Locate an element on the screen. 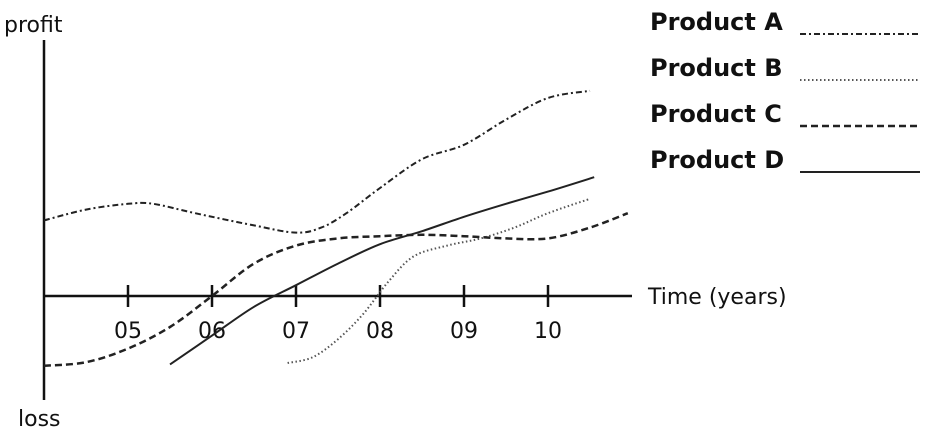 This screenshot has height=435, width=932. y-axis-label-profit: profit is located at coordinates (33, 25).